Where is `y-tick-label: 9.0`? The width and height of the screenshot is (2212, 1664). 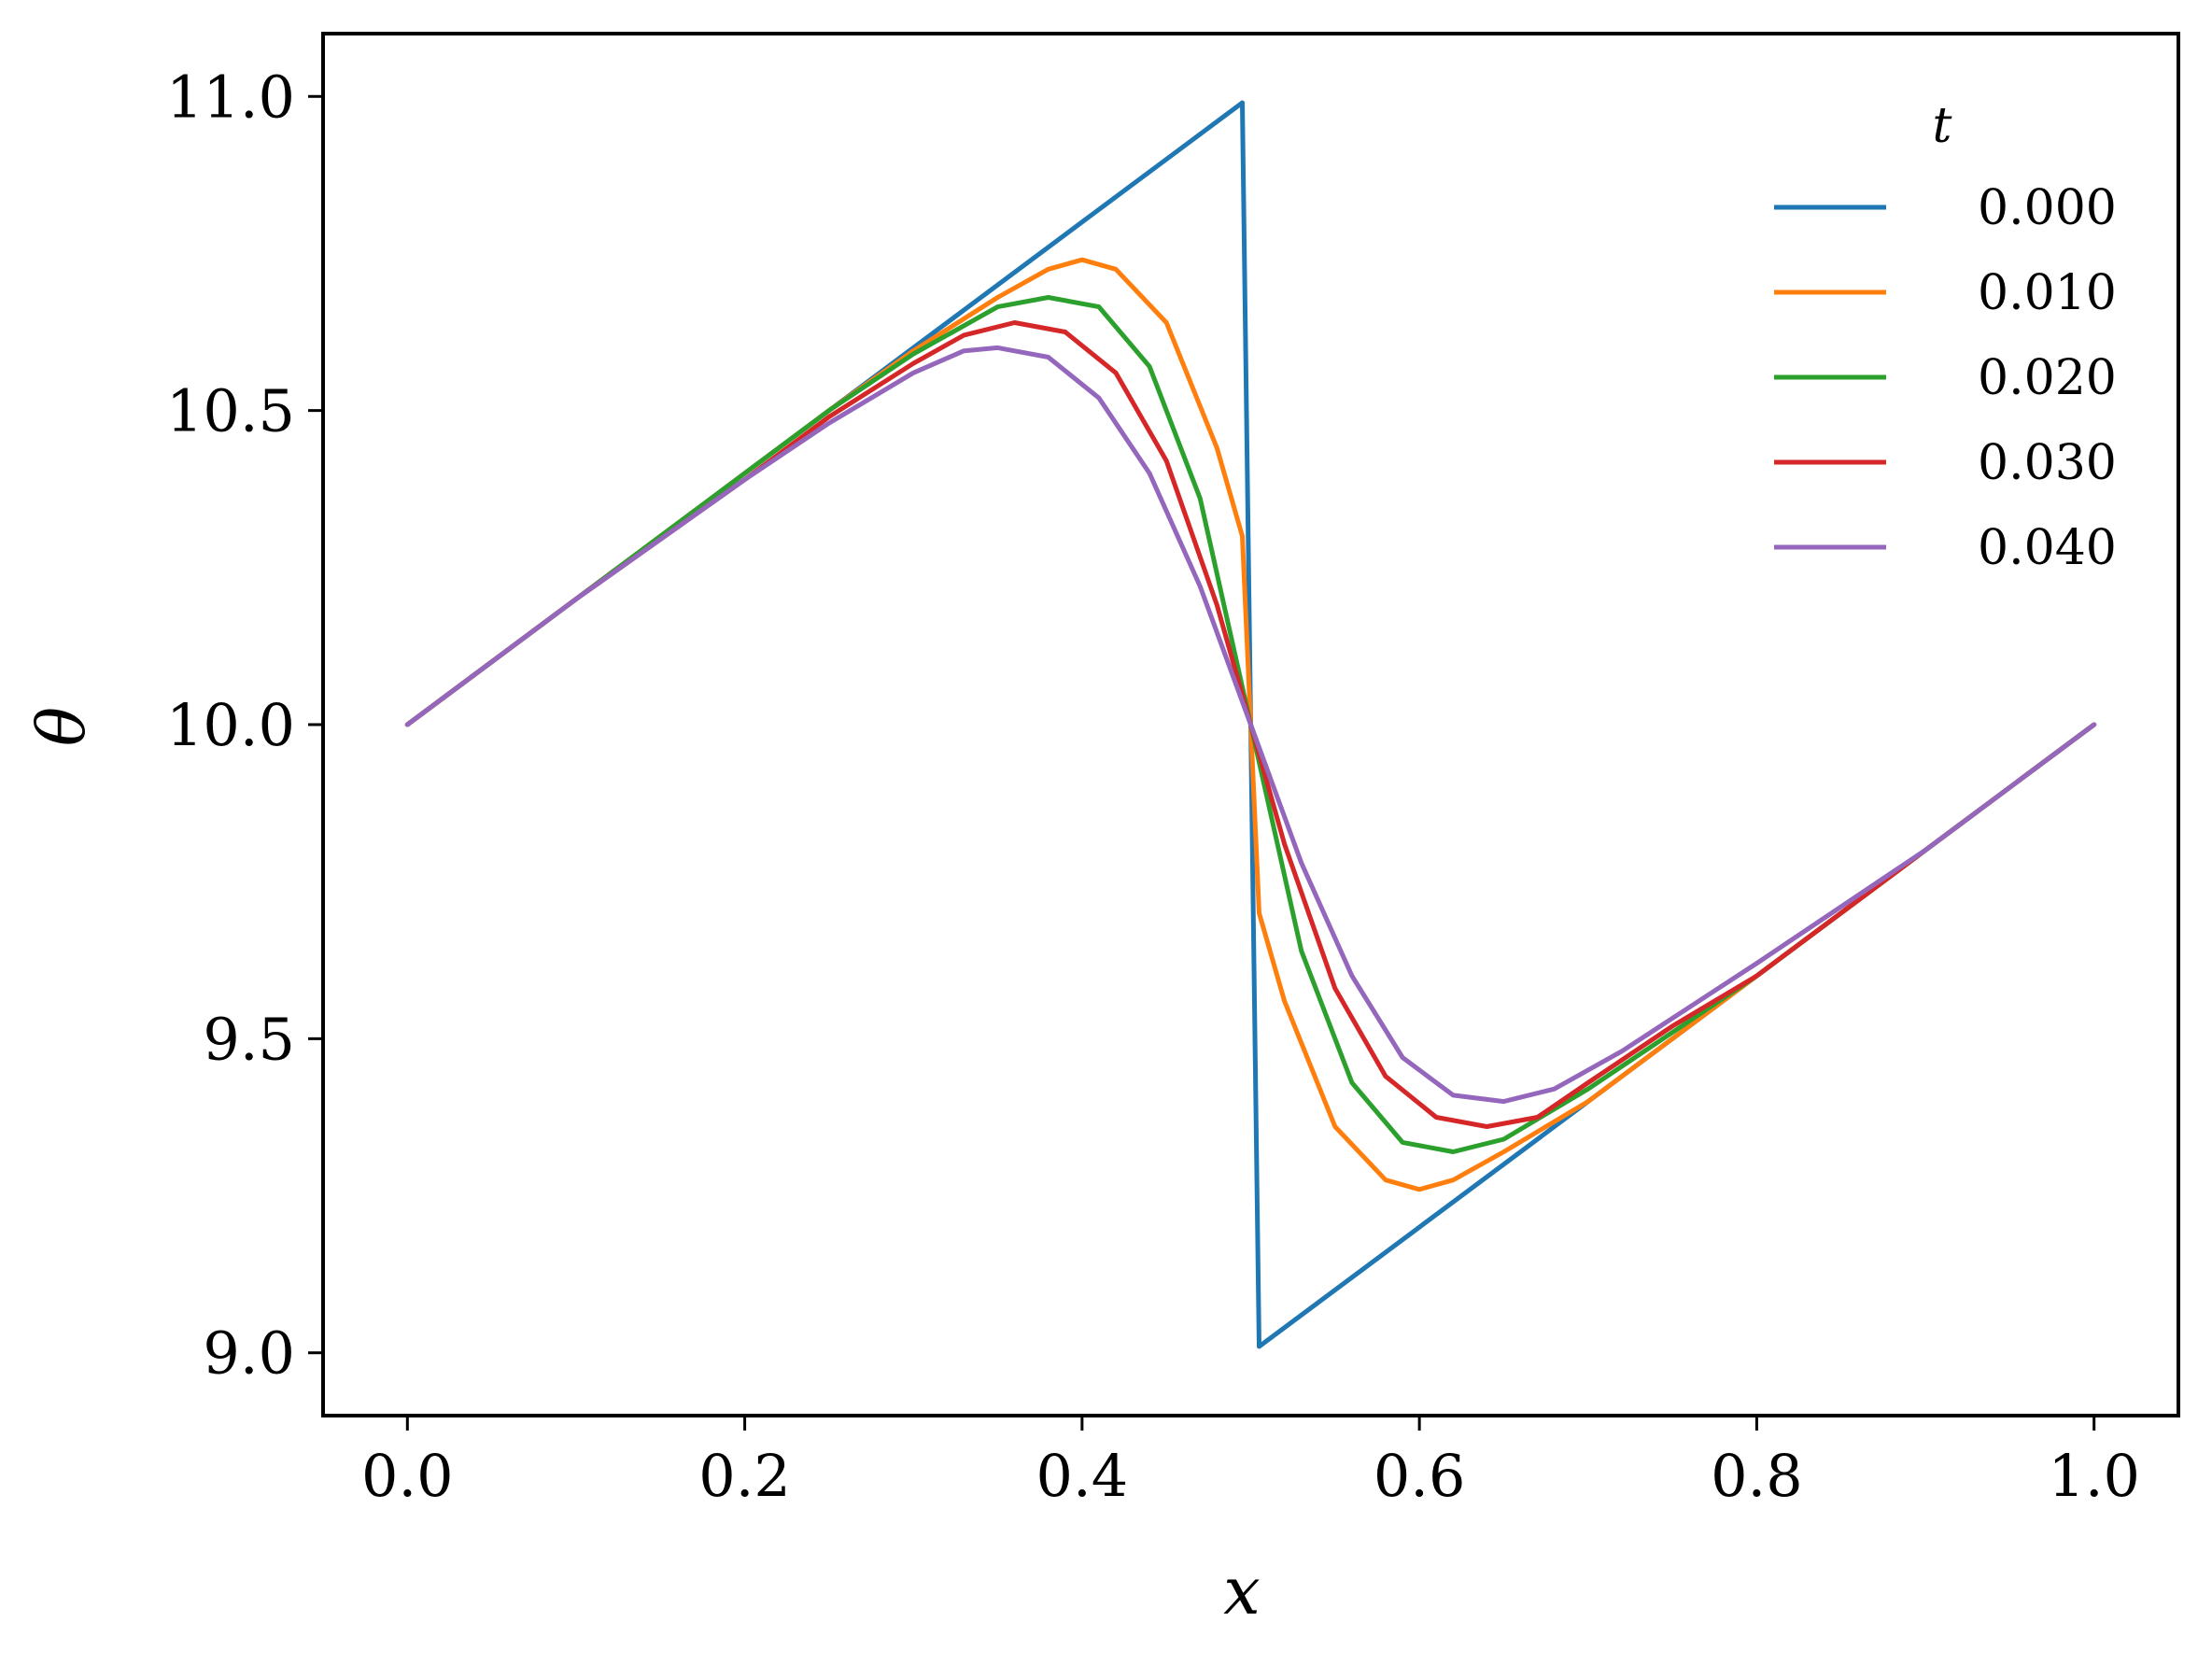
y-tick-label: 9.0 is located at coordinates (249, 1353).